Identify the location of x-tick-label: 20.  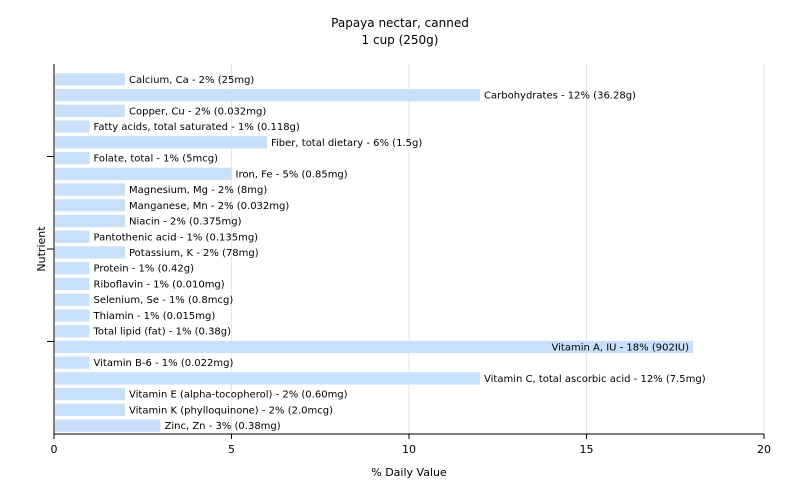
(764, 449).